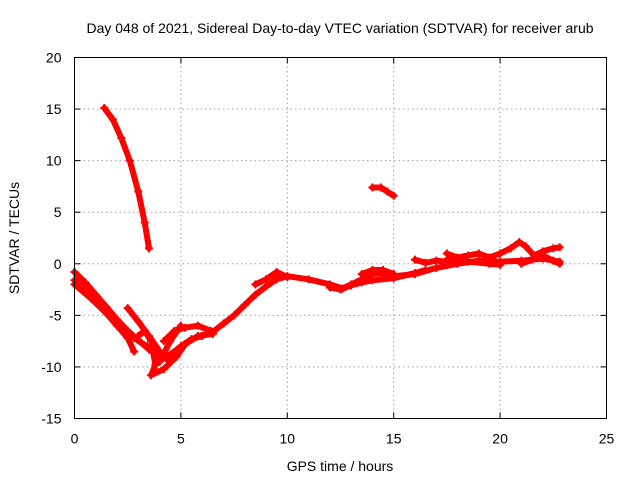 Image resolution: width=640 pixels, height=480 pixels. What do you see at coordinates (54, 58) in the screenshot?
I see `y-tick-label: 20` at bounding box center [54, 58].